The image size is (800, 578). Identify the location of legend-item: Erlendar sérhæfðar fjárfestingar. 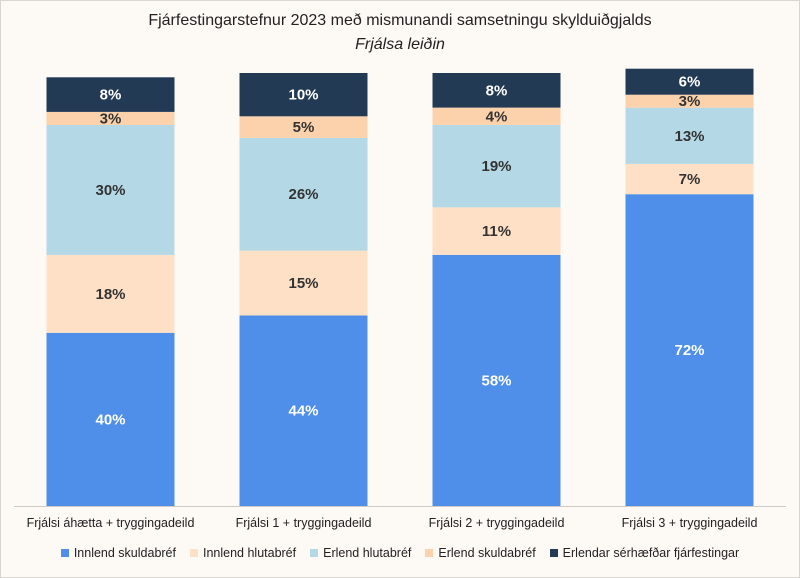
(644, 553).